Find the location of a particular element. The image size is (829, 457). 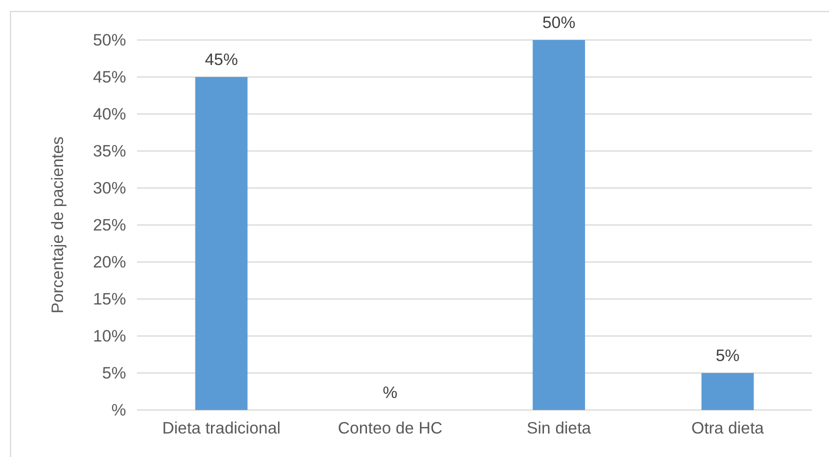

data-label: 45% is located at coordinates (221, 60).